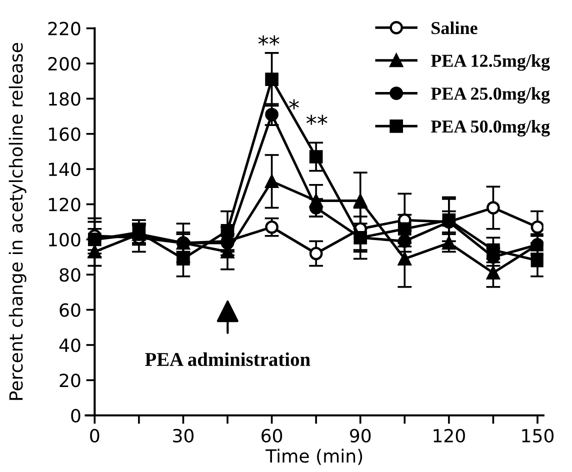  What do you see at coordinates (70, 381) in the screenshot?
I see `y-tick-label: 20` at bounding box center [70, 381].